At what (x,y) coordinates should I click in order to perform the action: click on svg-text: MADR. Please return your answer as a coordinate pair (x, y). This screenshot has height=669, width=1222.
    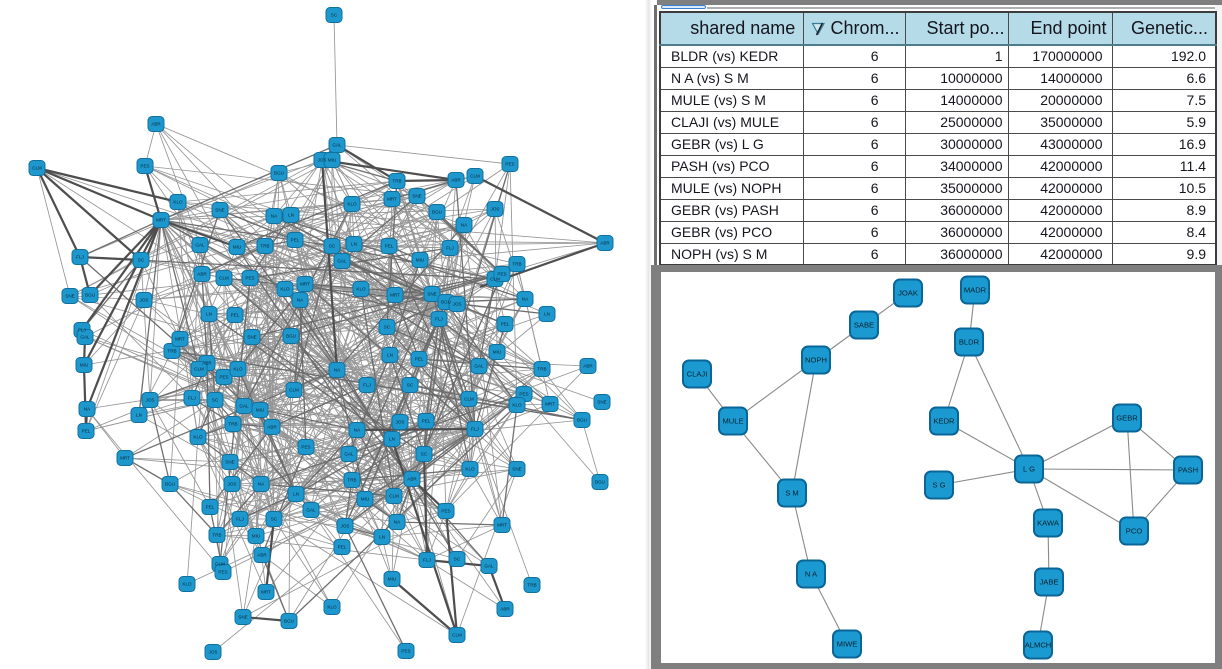
    Looking at the image, I should click on (975, 290).